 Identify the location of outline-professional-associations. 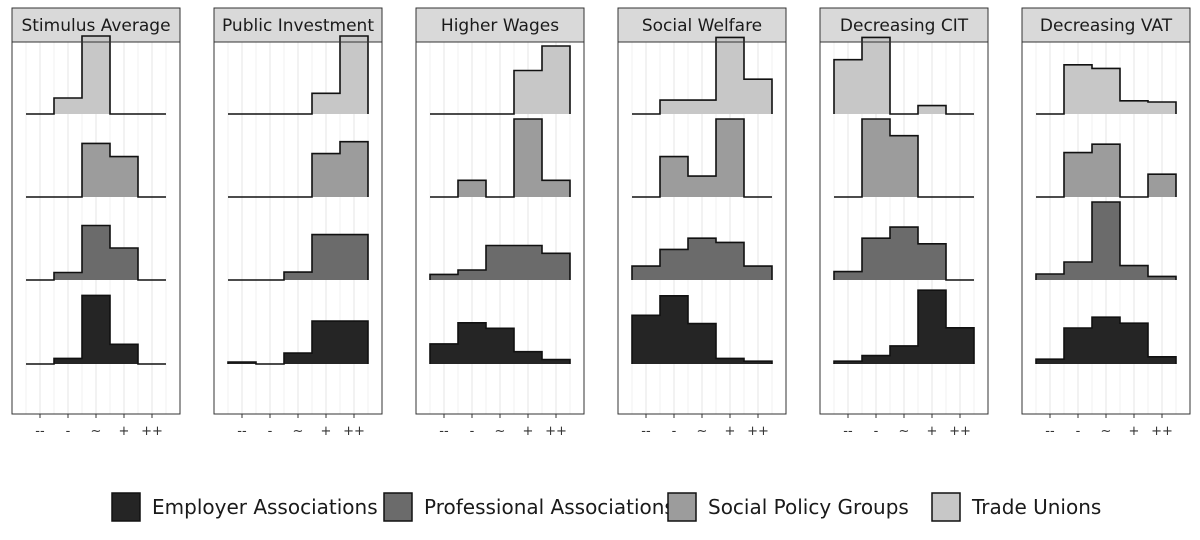
(1106, 240).